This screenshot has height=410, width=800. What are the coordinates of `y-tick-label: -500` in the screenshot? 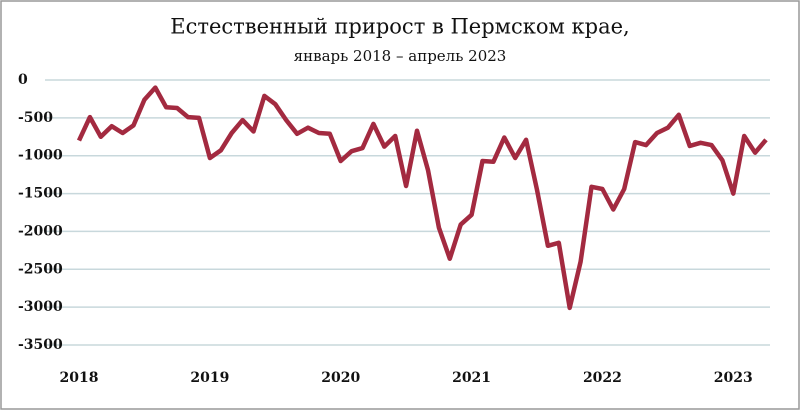 It's located at (35, 118).